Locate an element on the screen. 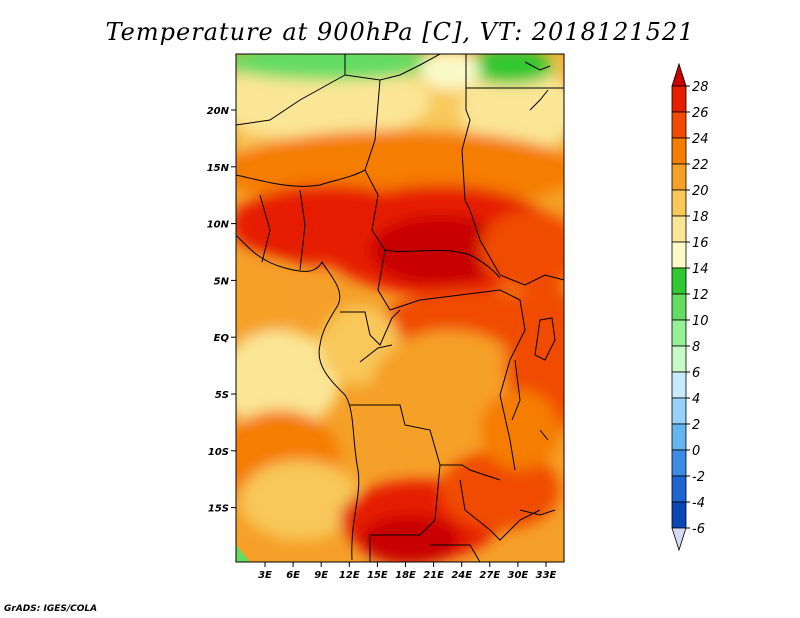 Image resolution: width=800 pixels, height=618 pixels. colorbar-bottom-arrow is located at coordinates (679, 539).